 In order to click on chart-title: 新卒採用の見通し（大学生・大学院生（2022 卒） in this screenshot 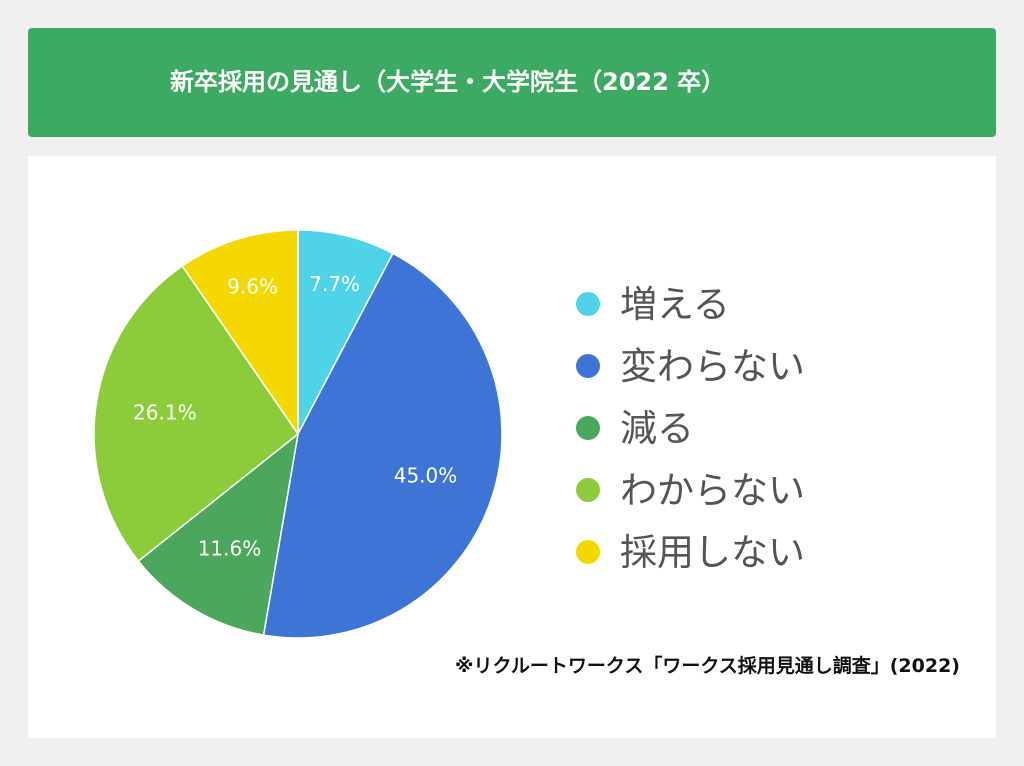, I will do `click(448, 82)`.